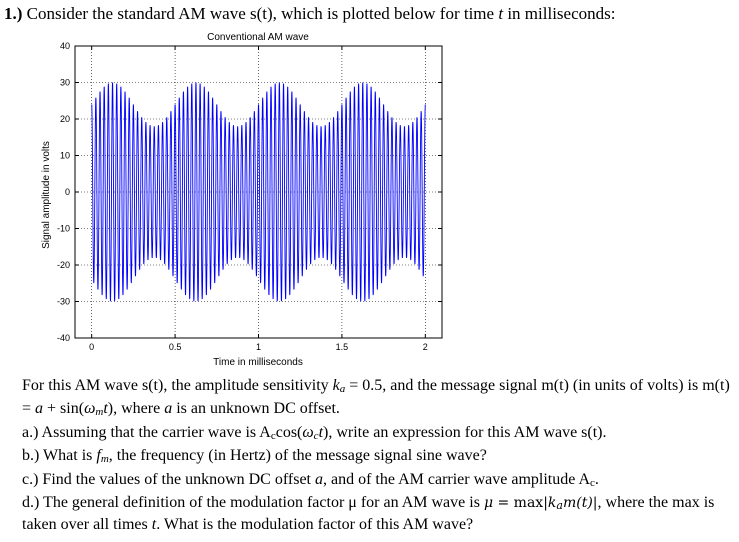 The width and height of the screenshot is (739, 542). Describe the element at coordinates (425, 347) in the screenshot. I see `x-tick-label: 2` at that location.